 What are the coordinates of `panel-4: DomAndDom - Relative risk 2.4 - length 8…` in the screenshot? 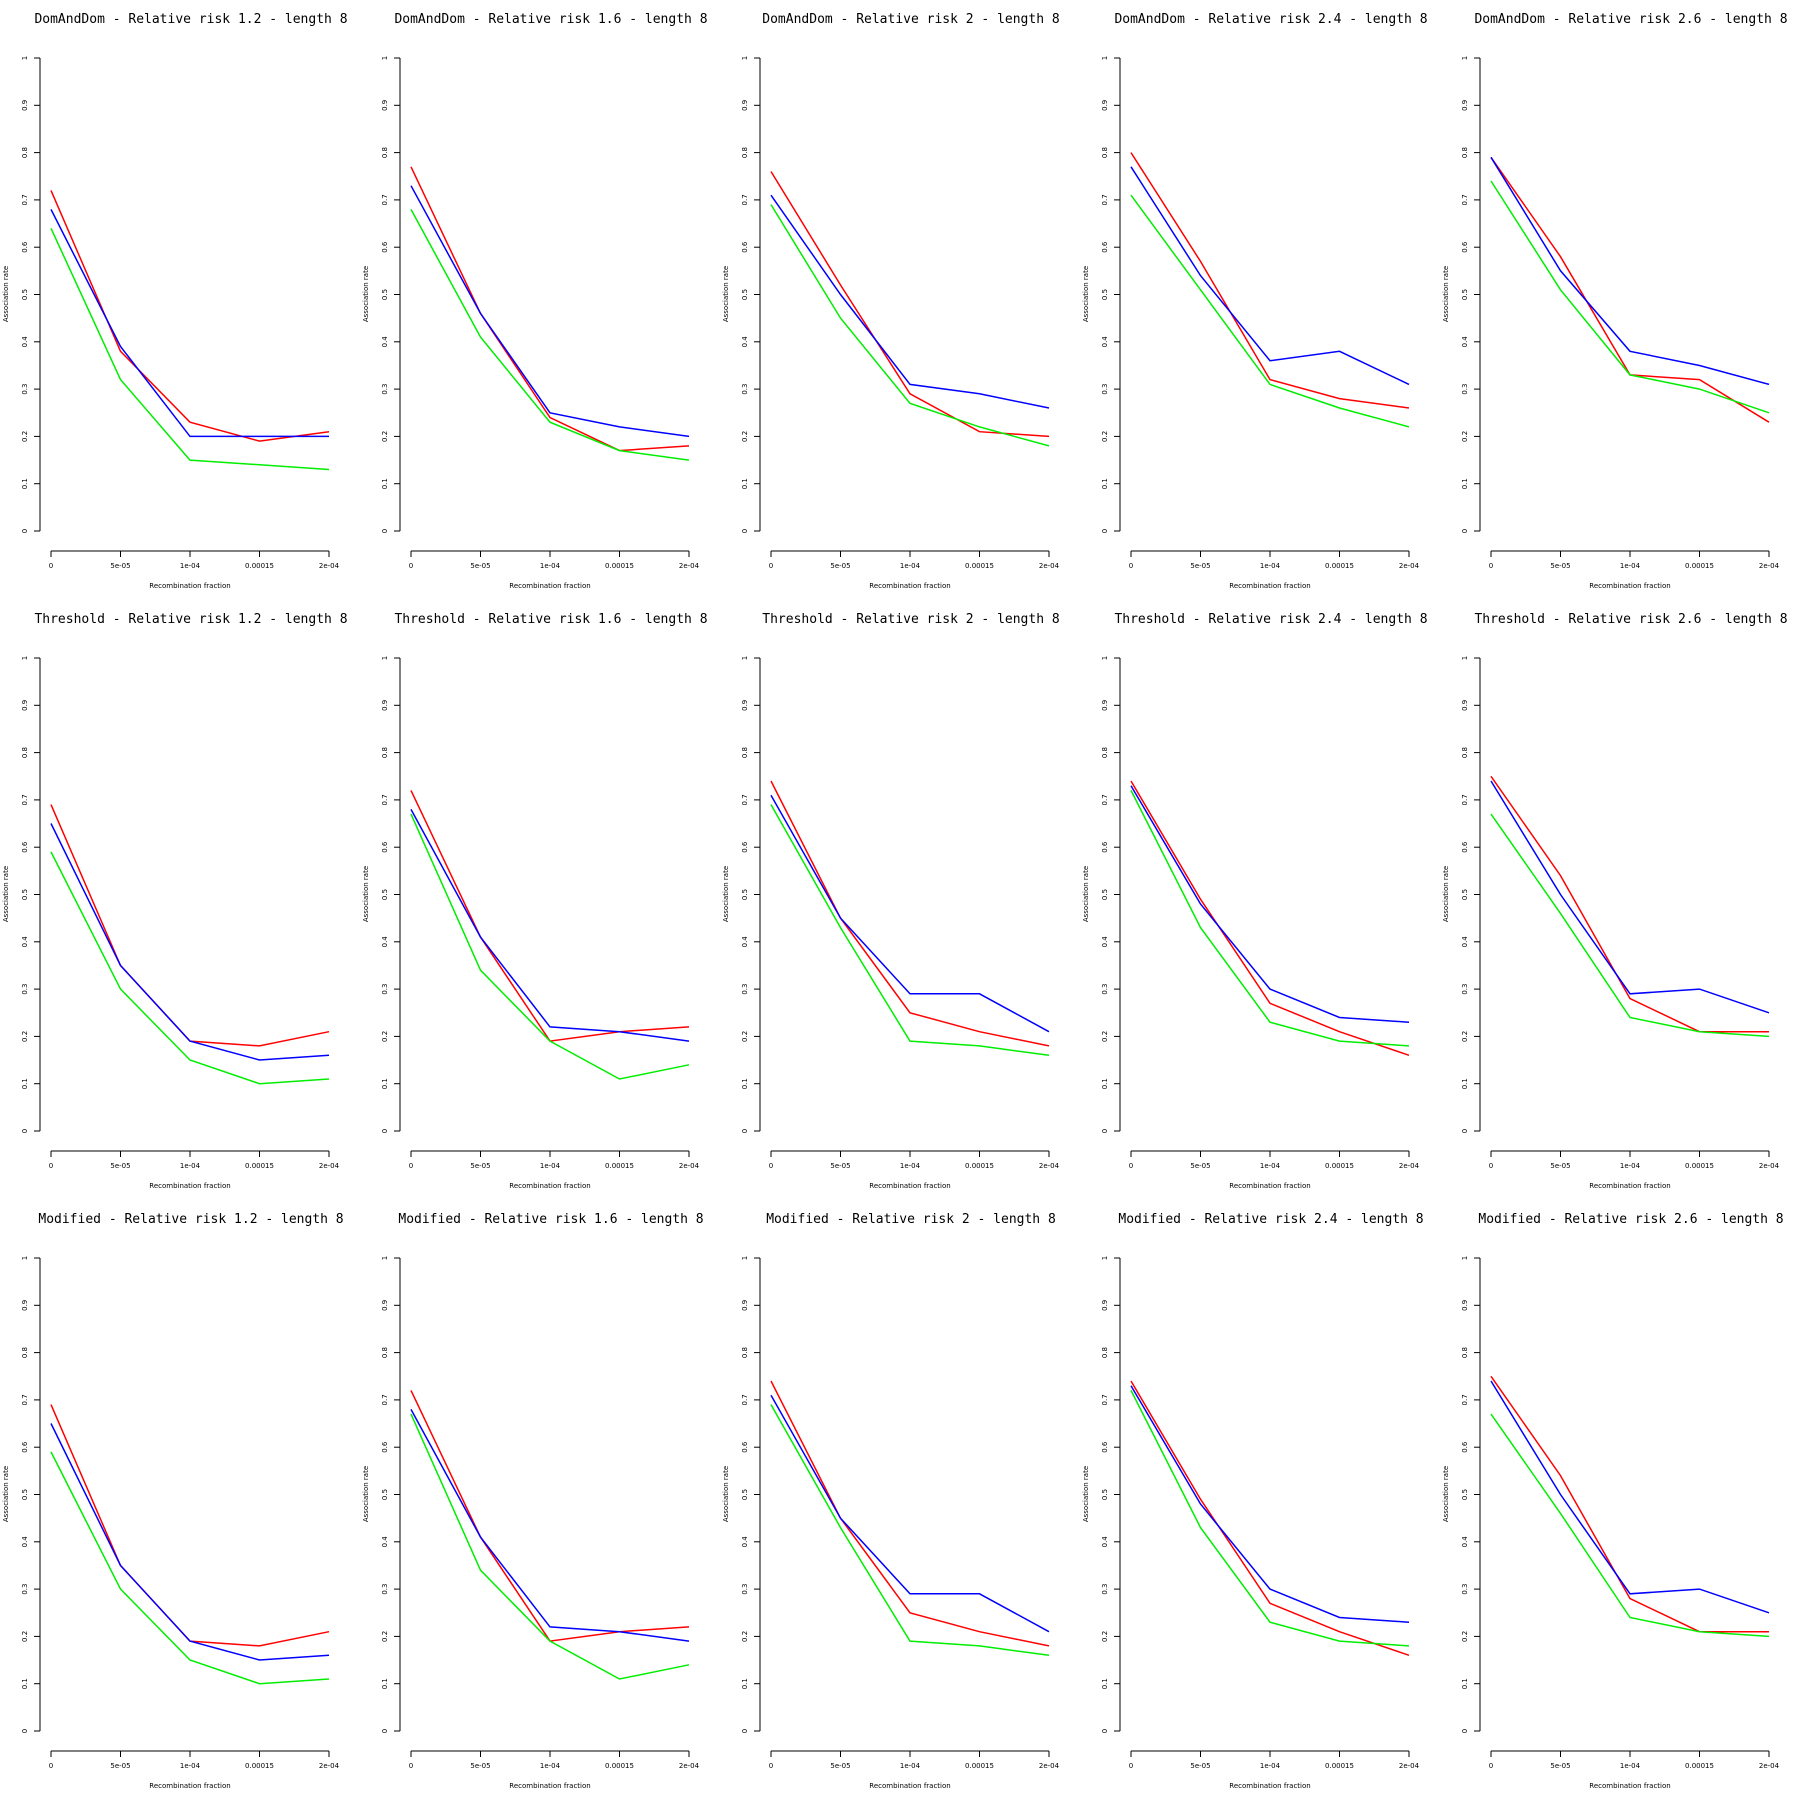 It's located at (1255, 301).